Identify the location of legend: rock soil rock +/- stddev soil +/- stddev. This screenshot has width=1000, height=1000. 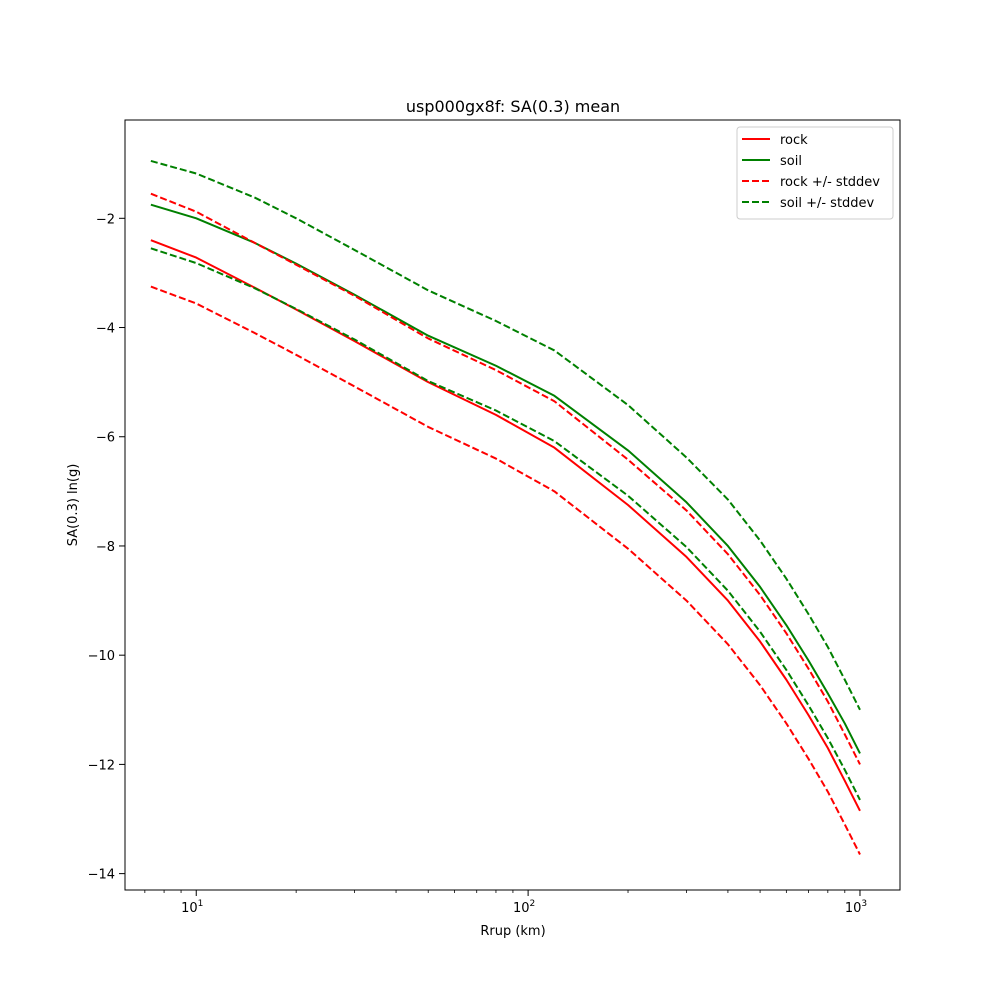
(815, 173).